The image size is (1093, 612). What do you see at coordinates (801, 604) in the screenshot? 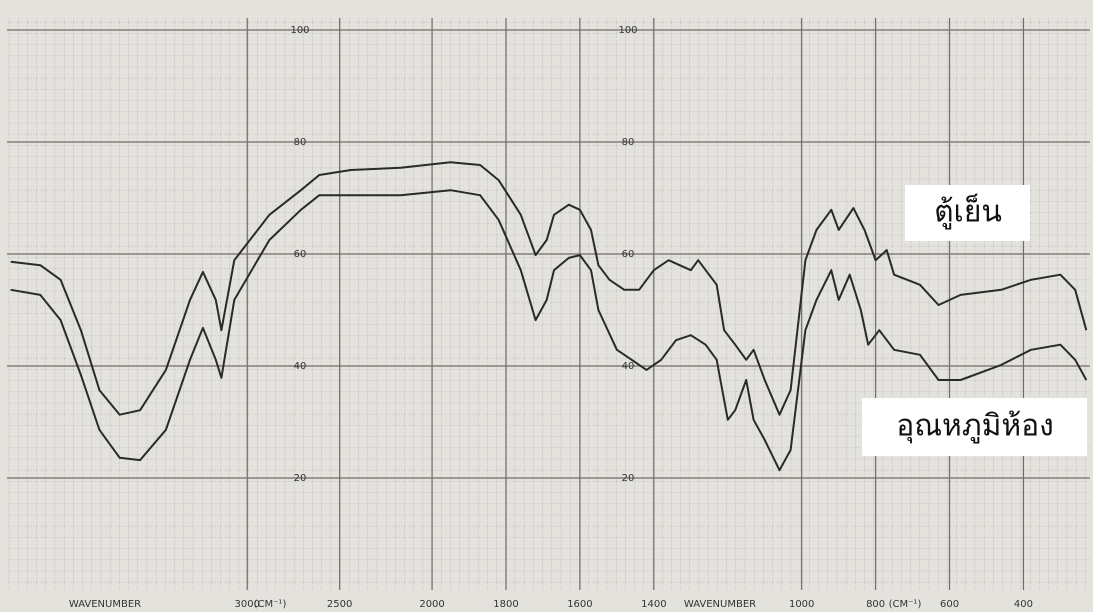
I see `x-tick-label: 1000` at bounding box center [801, 604].